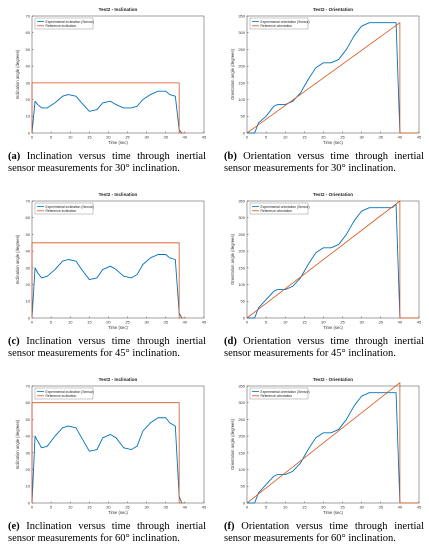 The image size is (429, 550). What do you see at coordinates (29, 317) in the screenshot?
I see `chart-c-ytick-label: 0` at bounding box center [29, 317].